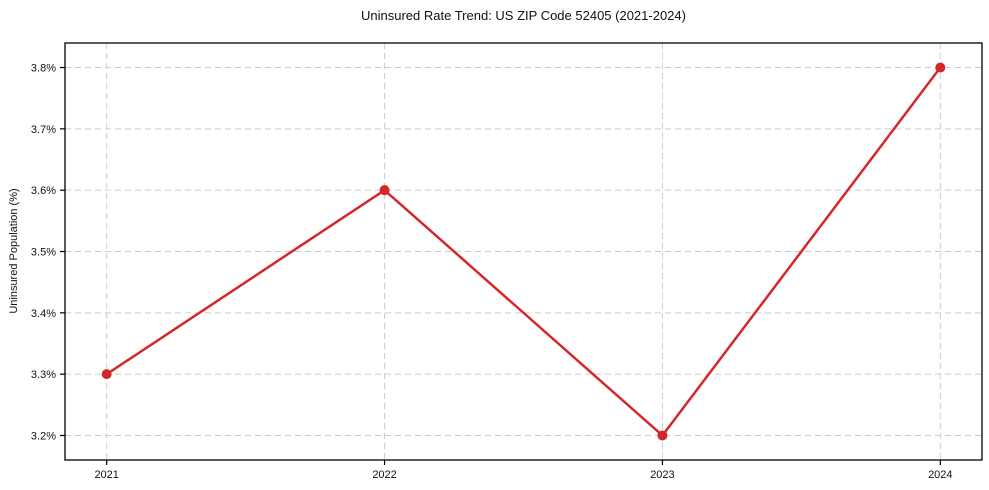 The image size is (989, 490). Describe the element at coordinates (43, 130) in the screenshot. I see `y-tick-label: 3.7%` at that location.